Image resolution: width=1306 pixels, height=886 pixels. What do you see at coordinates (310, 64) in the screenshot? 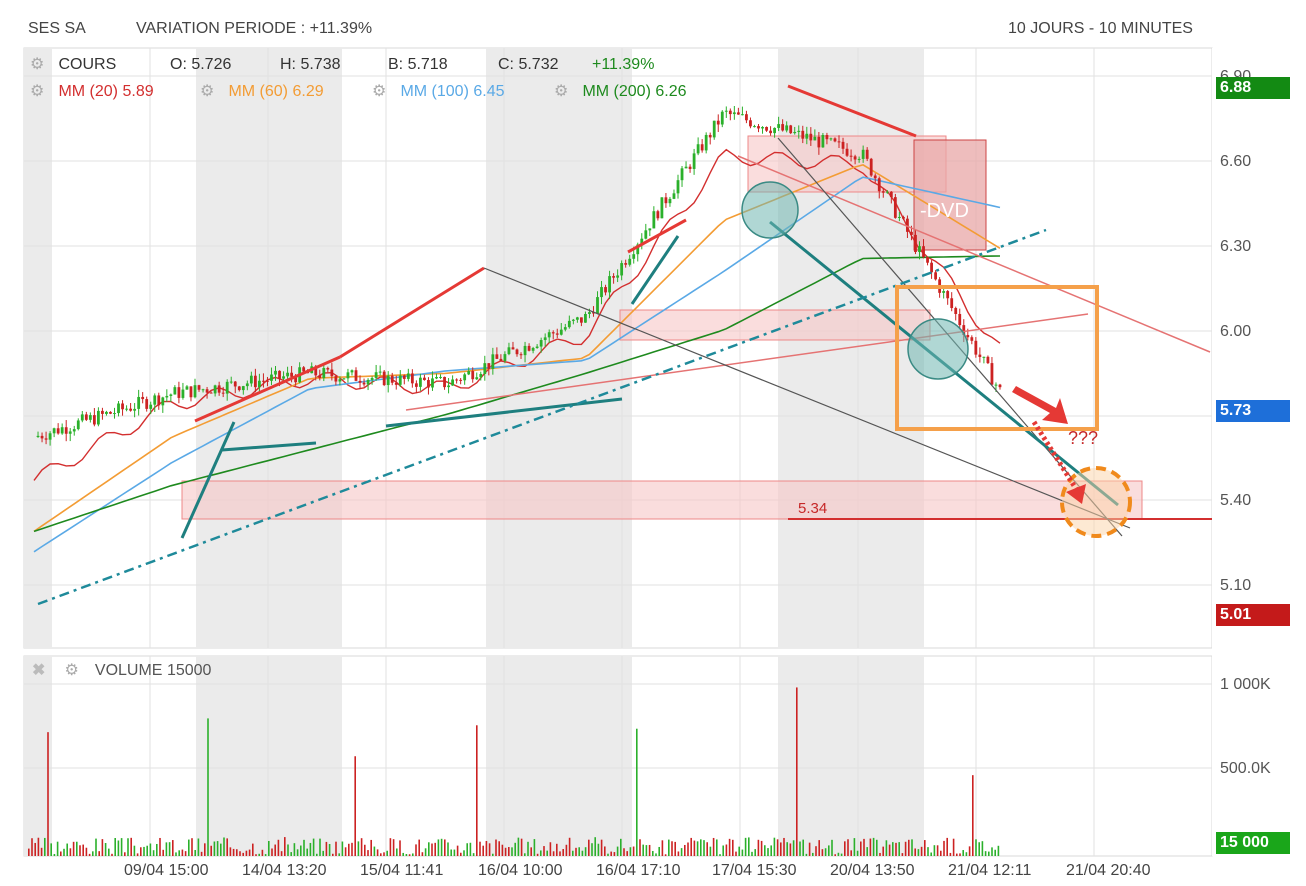
I see `high-value: H: 5.738` at bounding box center [310, 64].